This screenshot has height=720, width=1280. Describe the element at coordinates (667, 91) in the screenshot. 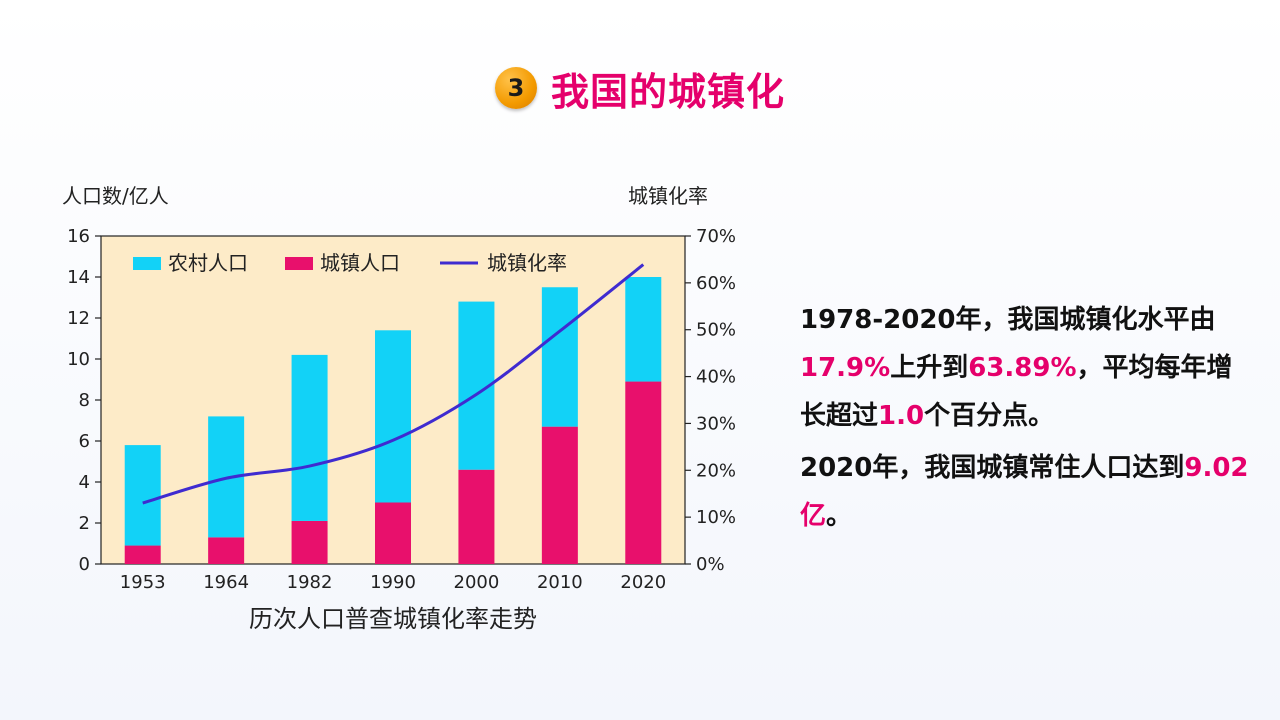

I see `slide-title: 我国的城镇化` at that location.